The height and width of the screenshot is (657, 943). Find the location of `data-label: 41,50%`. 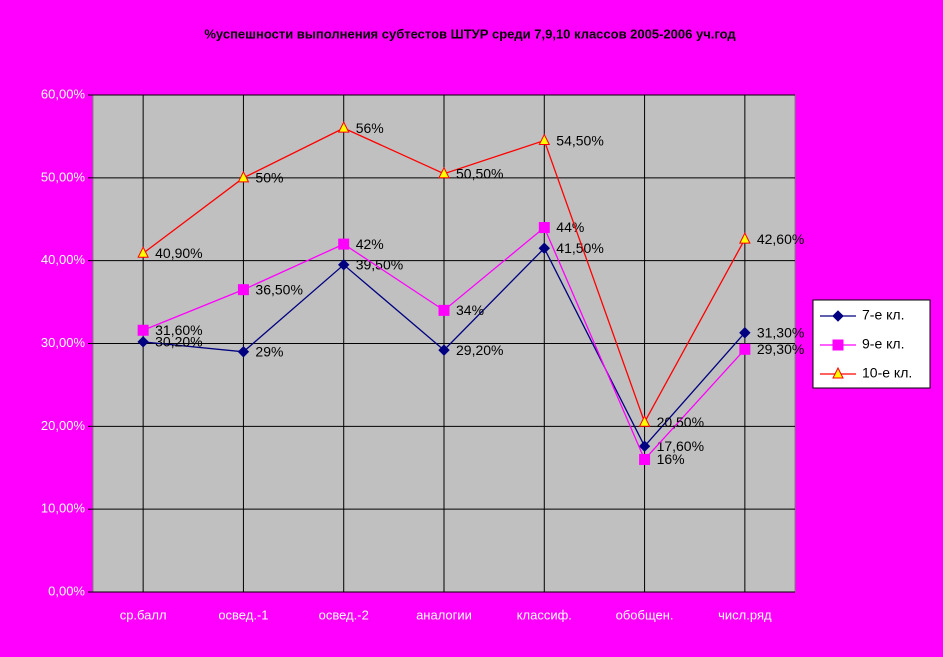

data-label: 41,50% is located at coordinates (579, 248).